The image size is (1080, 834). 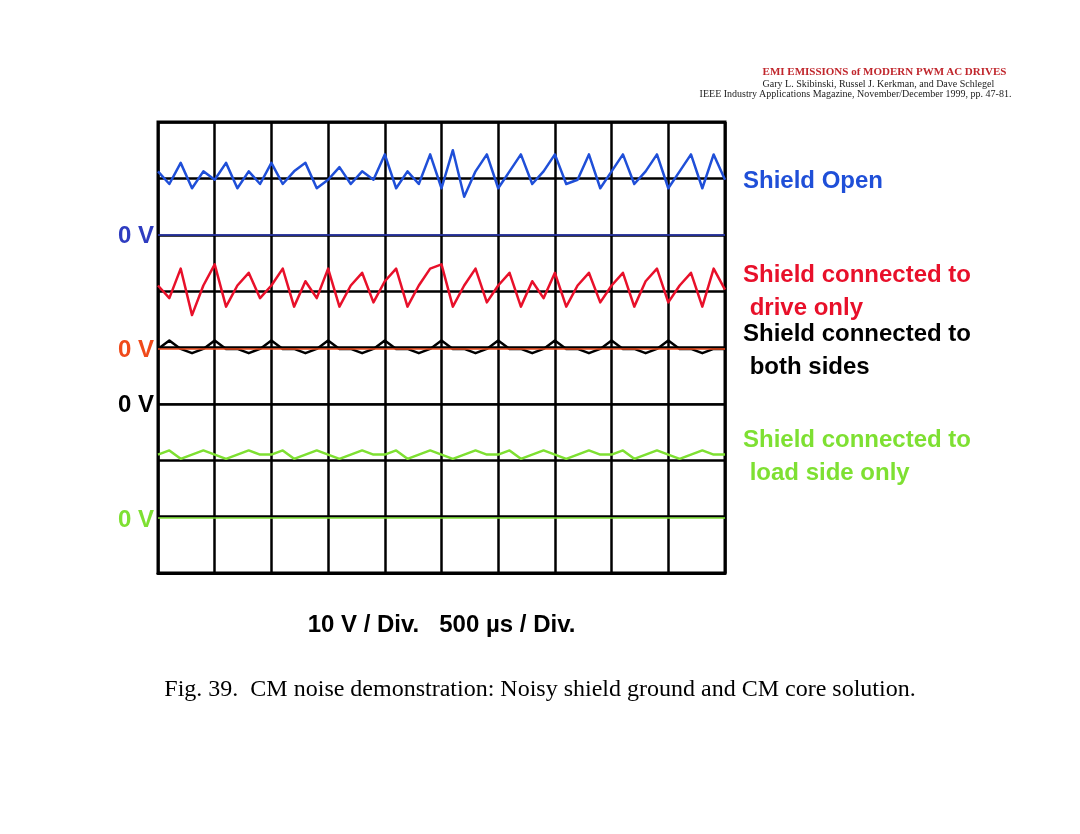 I want to click on x-axis-title: 10 V / Div. 500 µs / Div., so click(x=441, y=623).